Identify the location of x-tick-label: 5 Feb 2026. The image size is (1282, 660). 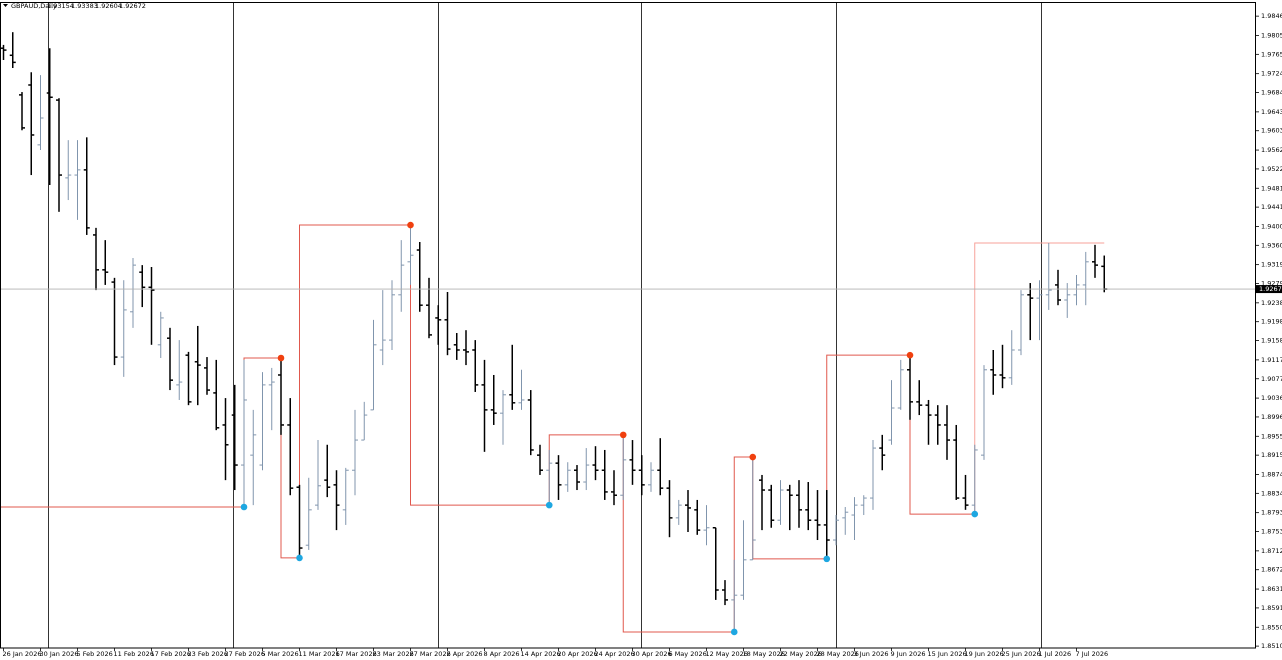
(95, 654).